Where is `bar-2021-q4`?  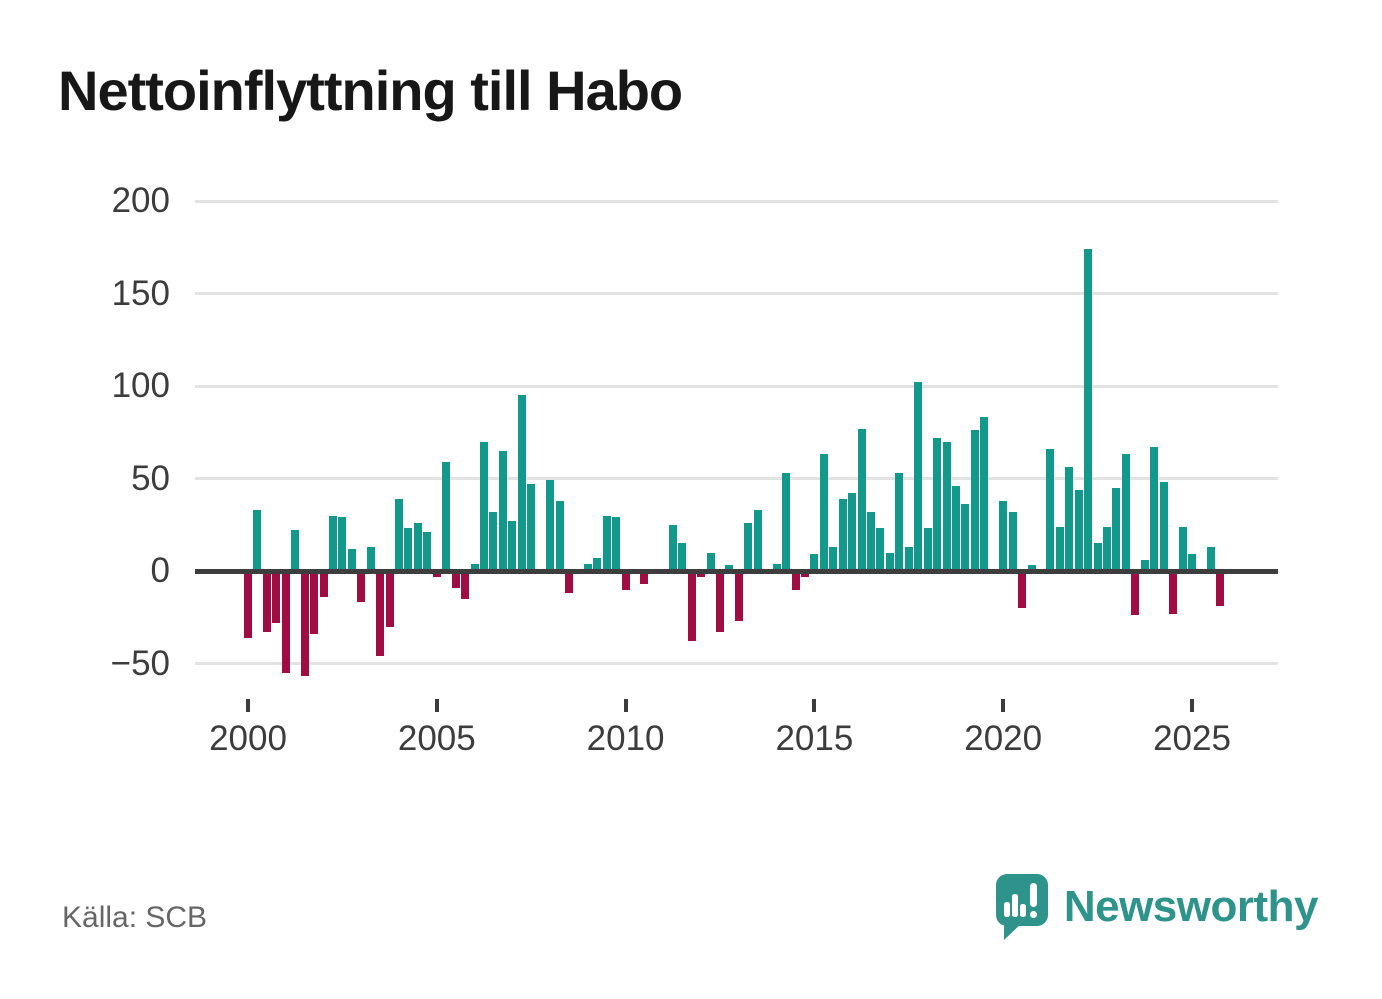
bar-2021-q4 is located at coordinates (1069, 519).